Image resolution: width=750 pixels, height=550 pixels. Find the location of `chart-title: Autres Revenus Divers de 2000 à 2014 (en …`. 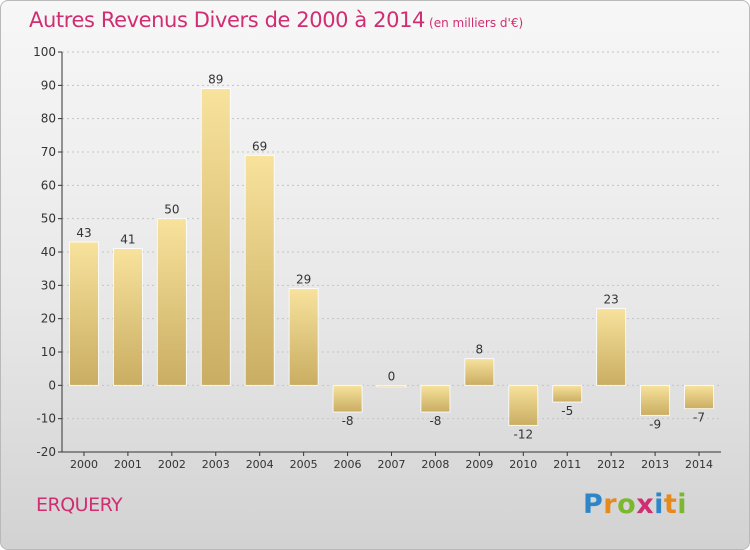

chart-title: Autres Revenus Divers de 2000 à 2014 (en … is located at coordinates (276, 20).